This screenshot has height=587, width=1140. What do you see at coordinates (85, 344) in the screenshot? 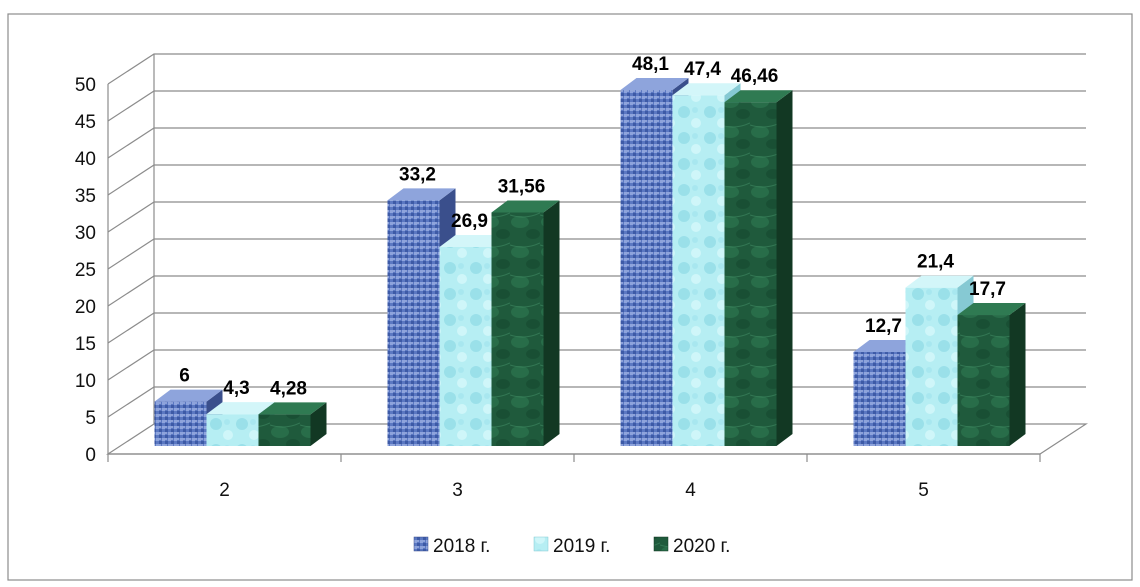
I see `y-tick-label: 15` at bounding box center [85, 344].